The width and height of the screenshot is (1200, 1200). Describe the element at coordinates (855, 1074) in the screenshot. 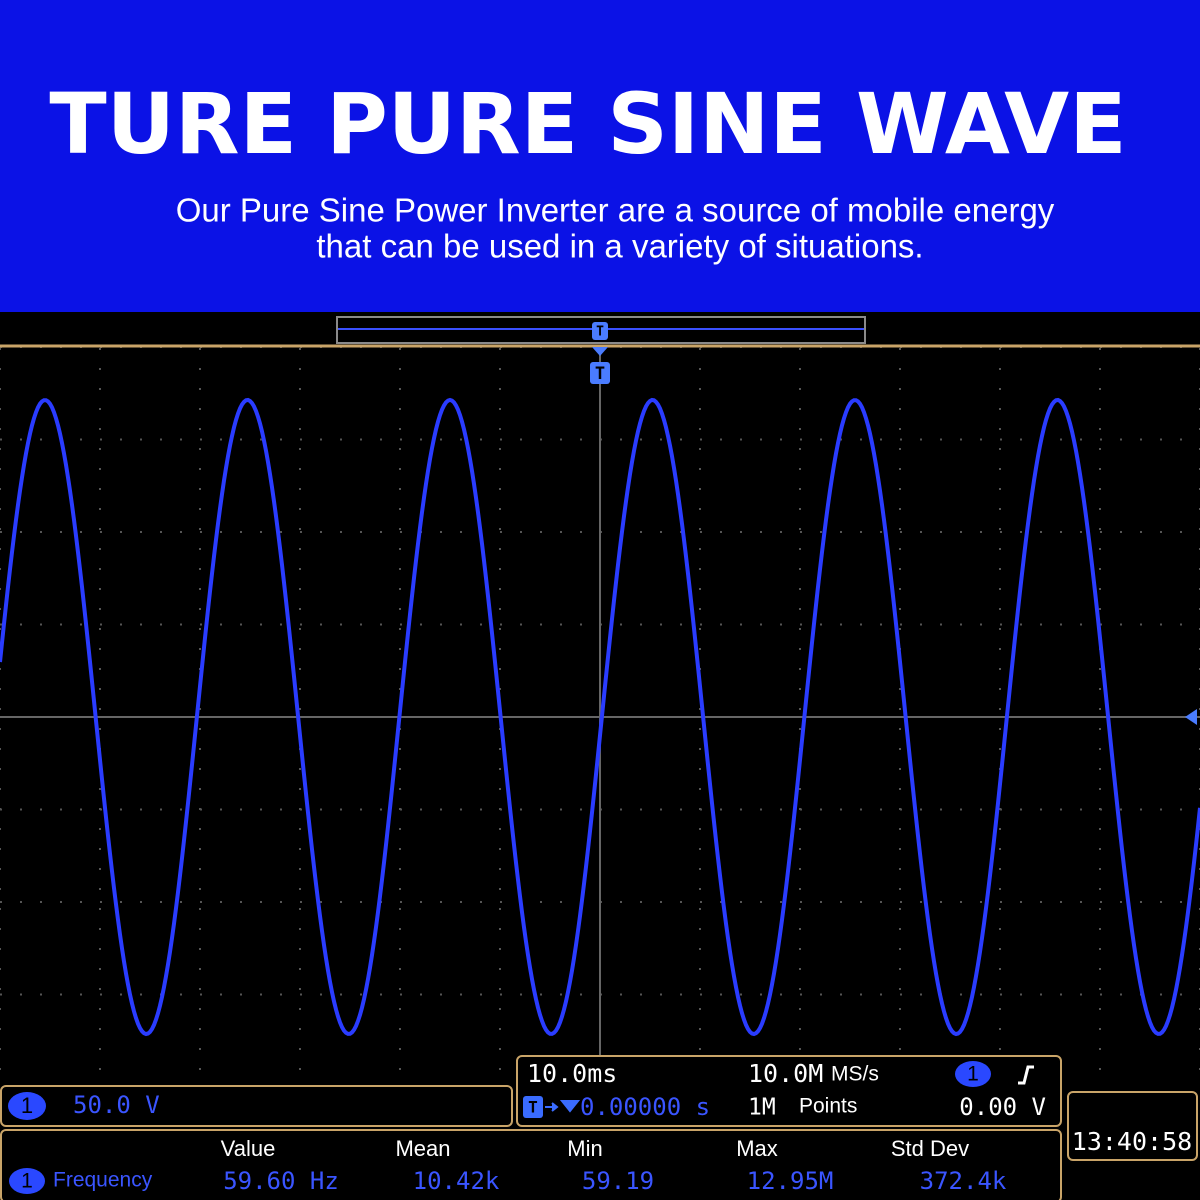

I see `sample-rate-unit: MS/s` at that location.